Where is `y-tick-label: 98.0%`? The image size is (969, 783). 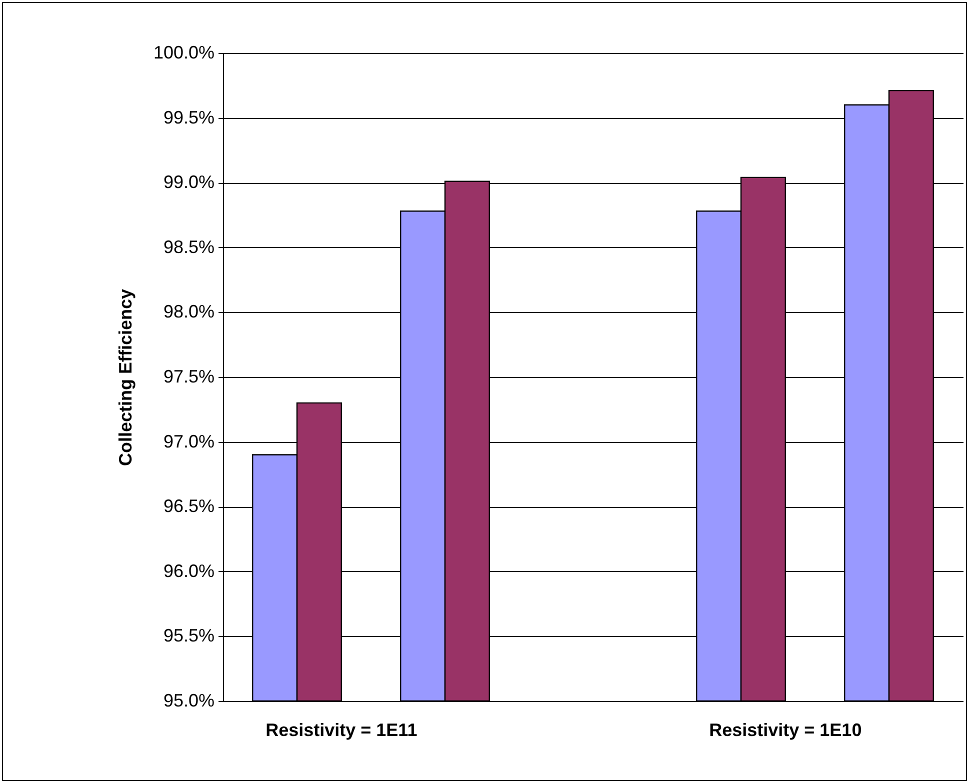
y-tick-label: 98.0% is located at coordinates (188, 312).